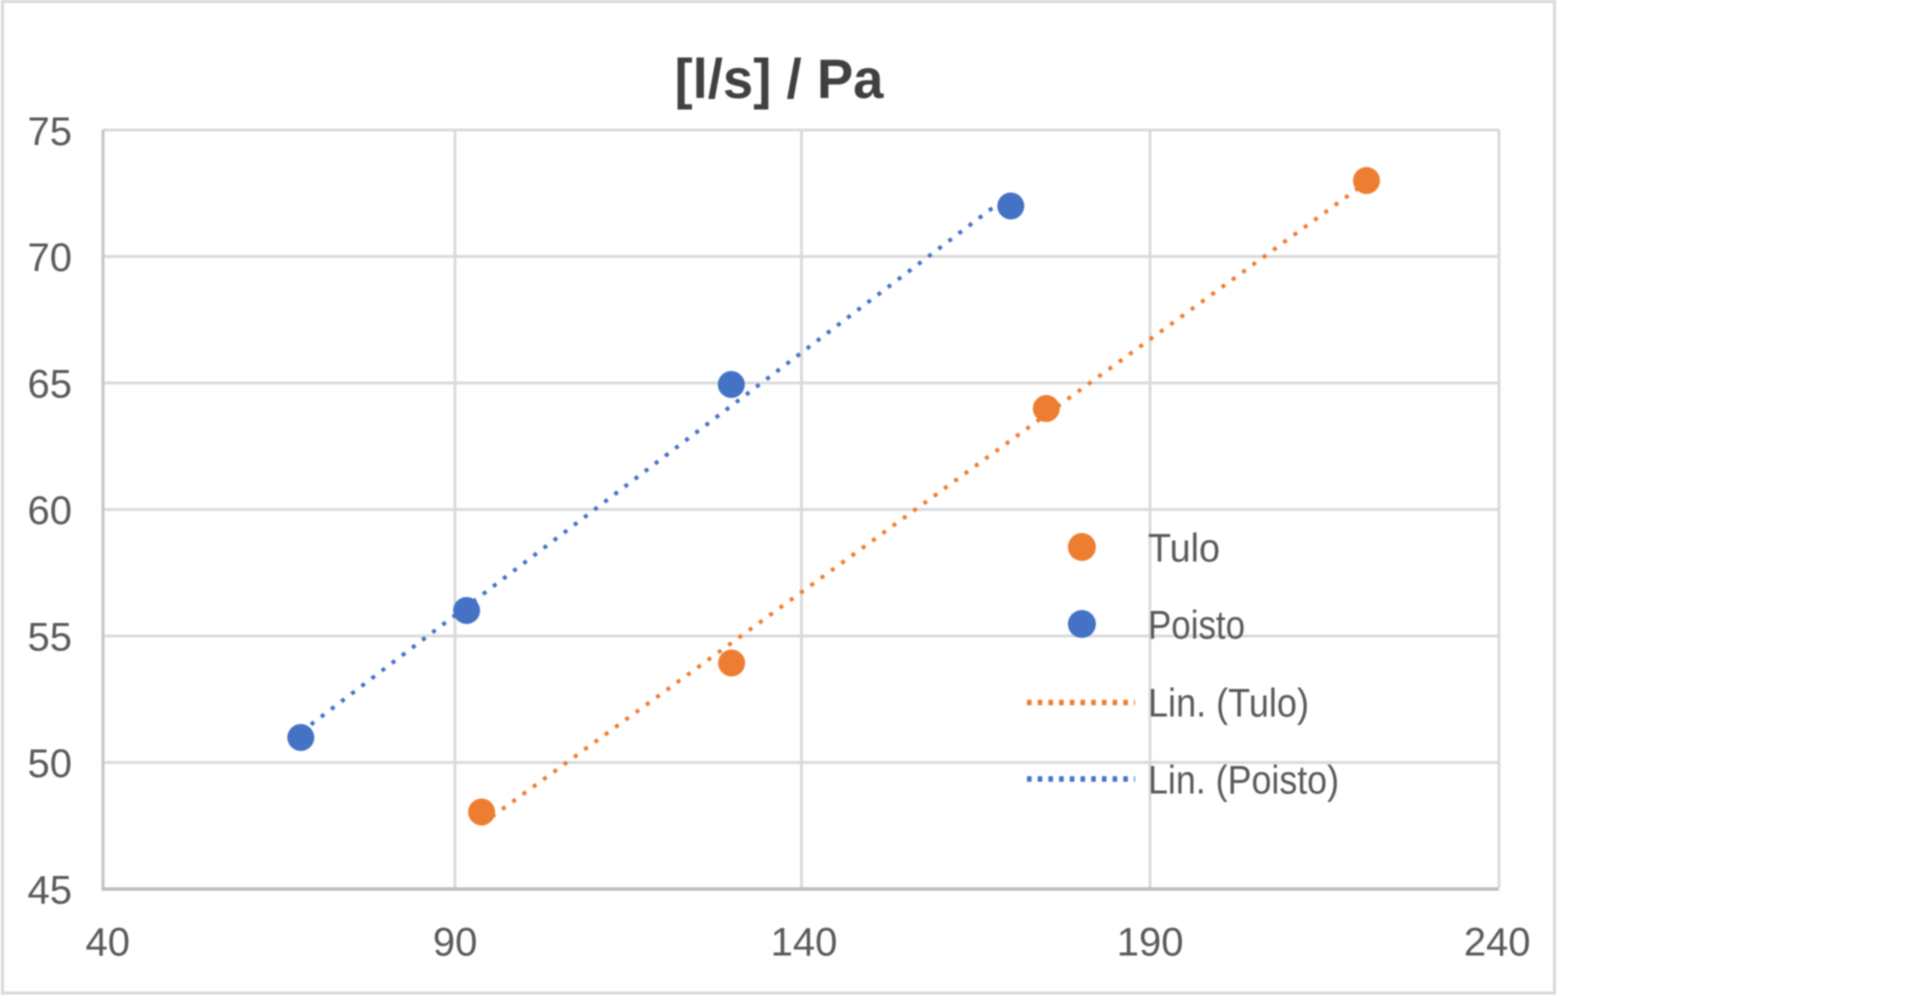  I want to click on svg-text: 40, so click(108, 943).